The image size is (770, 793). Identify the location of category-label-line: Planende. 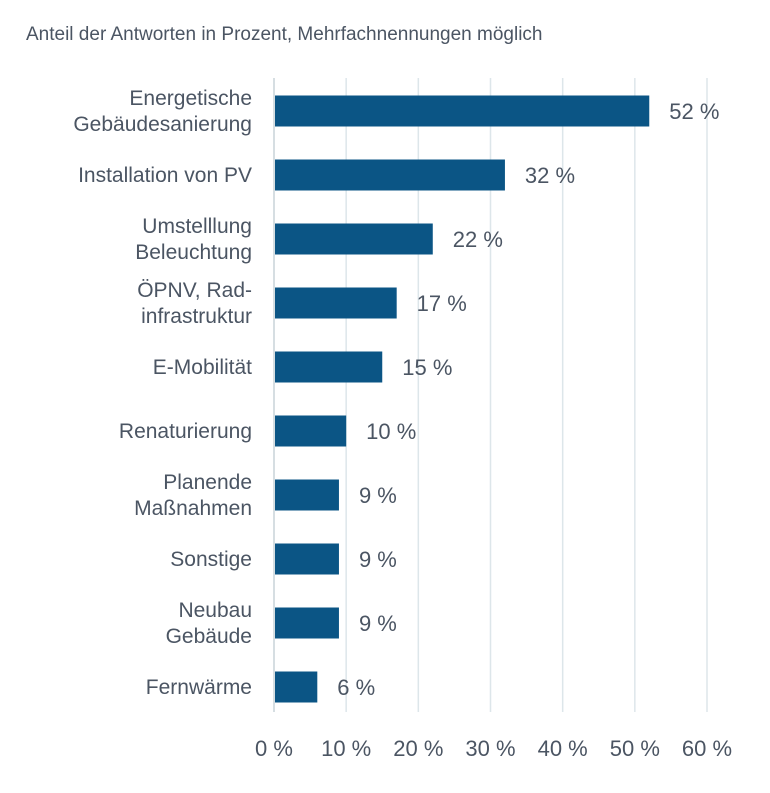
(207, 482).